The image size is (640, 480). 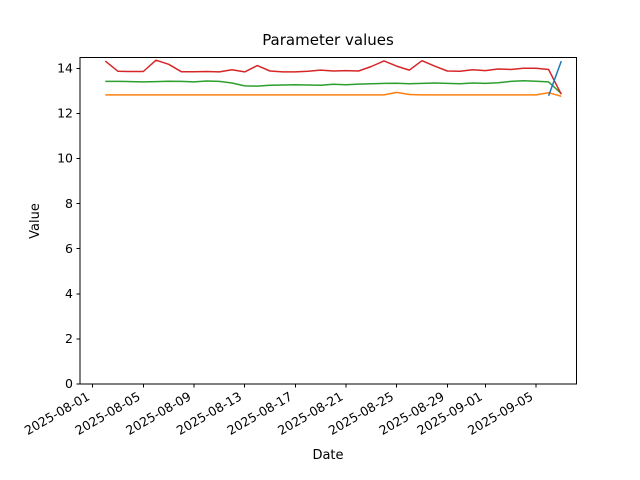 What do you see at coordinates (65, 68) in the screenshot?
I see `y-tick-label: 14` at bounding box center [65, 68].